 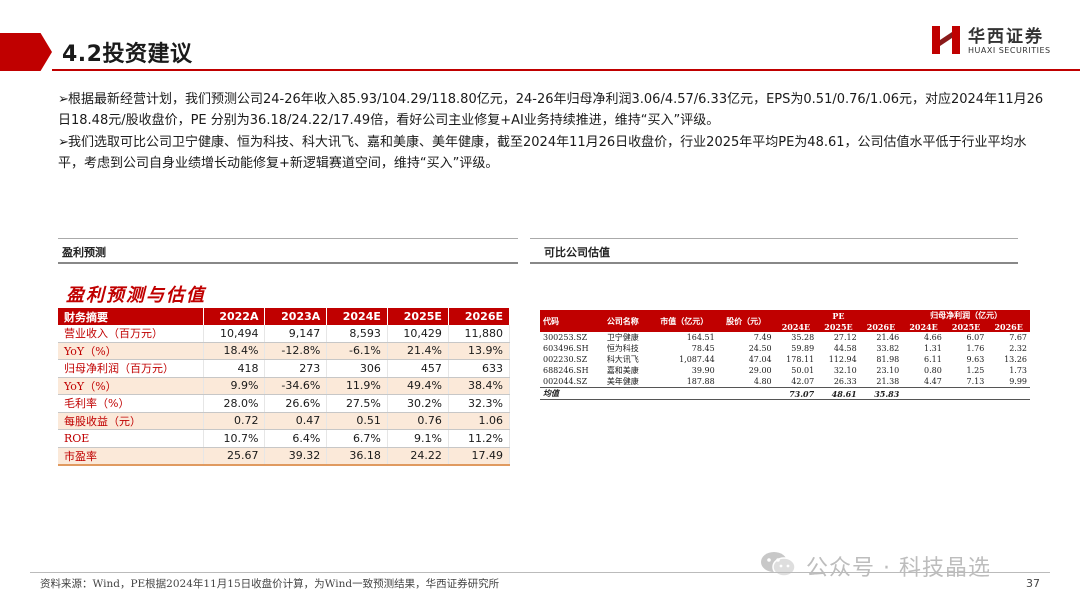 I want to click on table-cell: 18.4%, so click(x=234, y=351).